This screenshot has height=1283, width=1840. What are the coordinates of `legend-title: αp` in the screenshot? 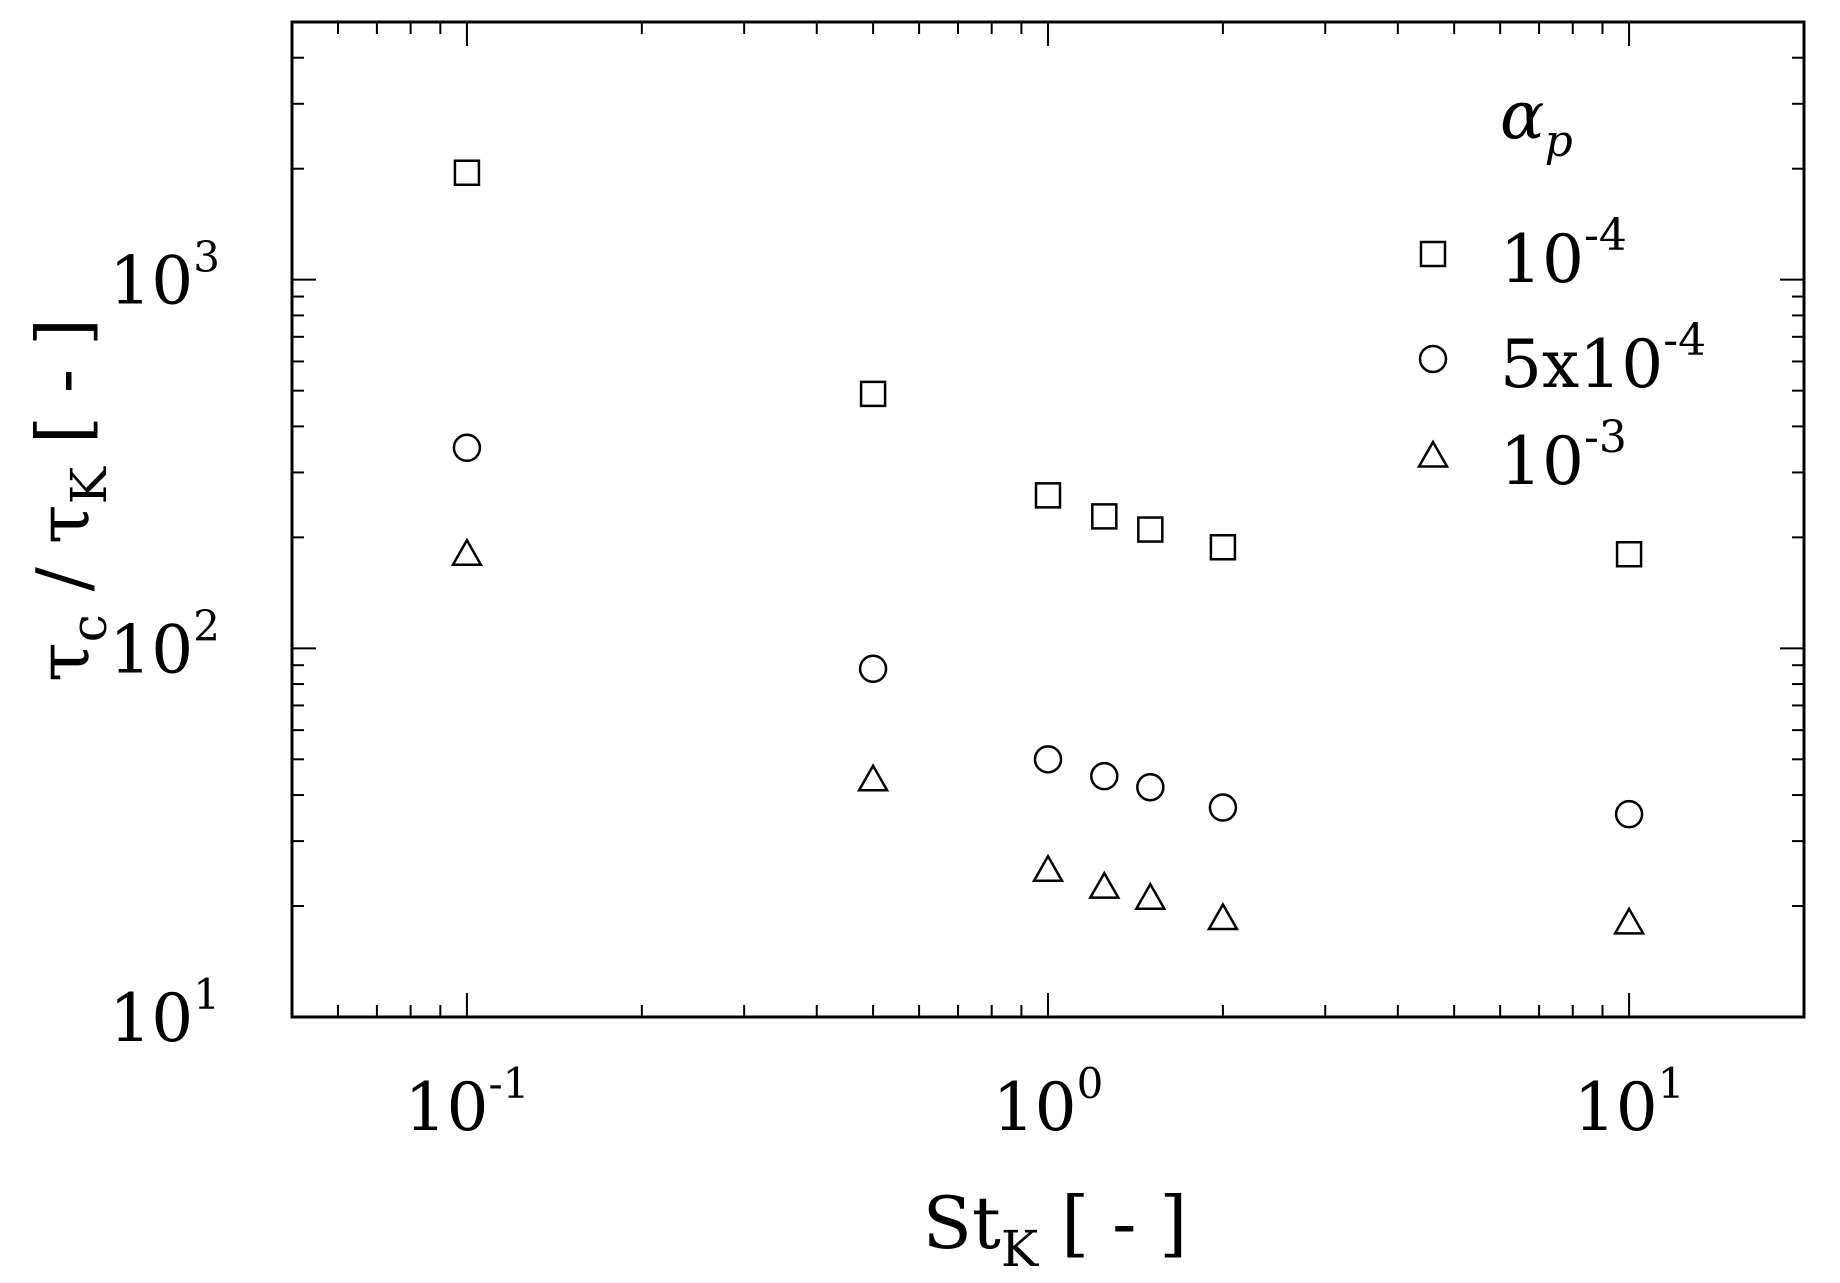 It's located at (1536, 122).